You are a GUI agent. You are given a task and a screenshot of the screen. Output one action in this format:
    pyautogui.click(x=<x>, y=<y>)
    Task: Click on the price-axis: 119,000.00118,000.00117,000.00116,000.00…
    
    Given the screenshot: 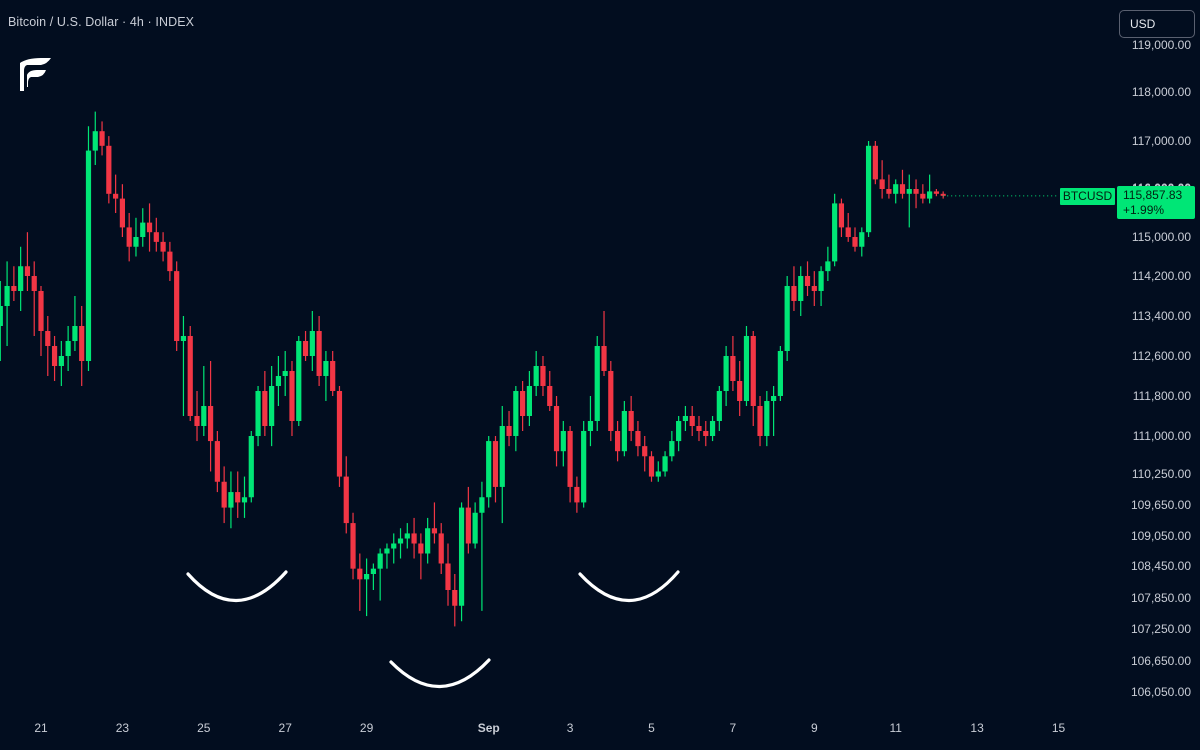 What is the action you would take?
    pyautogui.click(x=1161, y=368)
    